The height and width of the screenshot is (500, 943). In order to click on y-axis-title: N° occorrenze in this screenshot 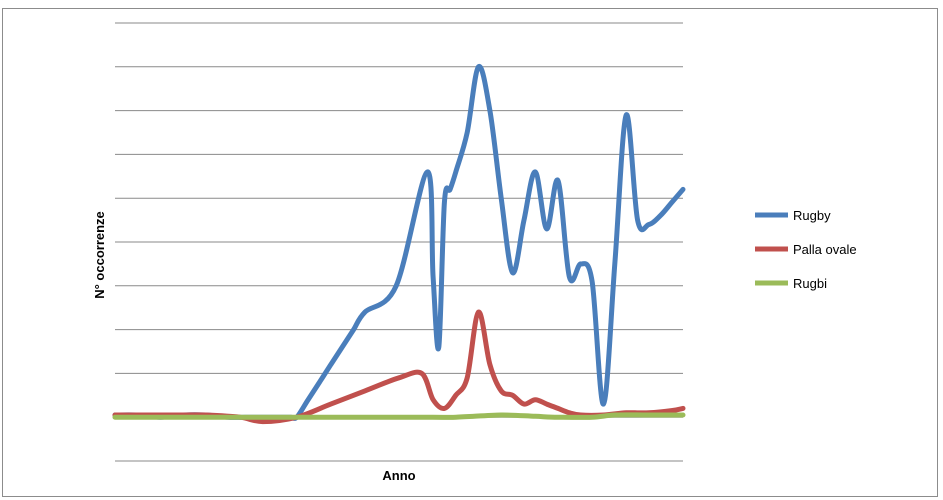, I will do `click(99, 255)`.